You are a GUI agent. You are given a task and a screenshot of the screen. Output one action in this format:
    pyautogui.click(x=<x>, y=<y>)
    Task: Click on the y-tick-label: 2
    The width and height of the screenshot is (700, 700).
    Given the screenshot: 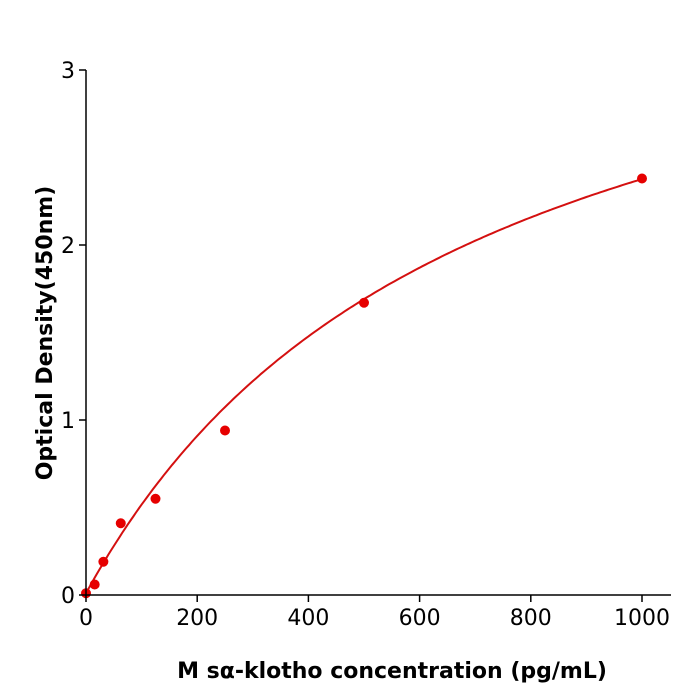 What is the action you would take?
    pyautogui.click(x=68, y=246)
    